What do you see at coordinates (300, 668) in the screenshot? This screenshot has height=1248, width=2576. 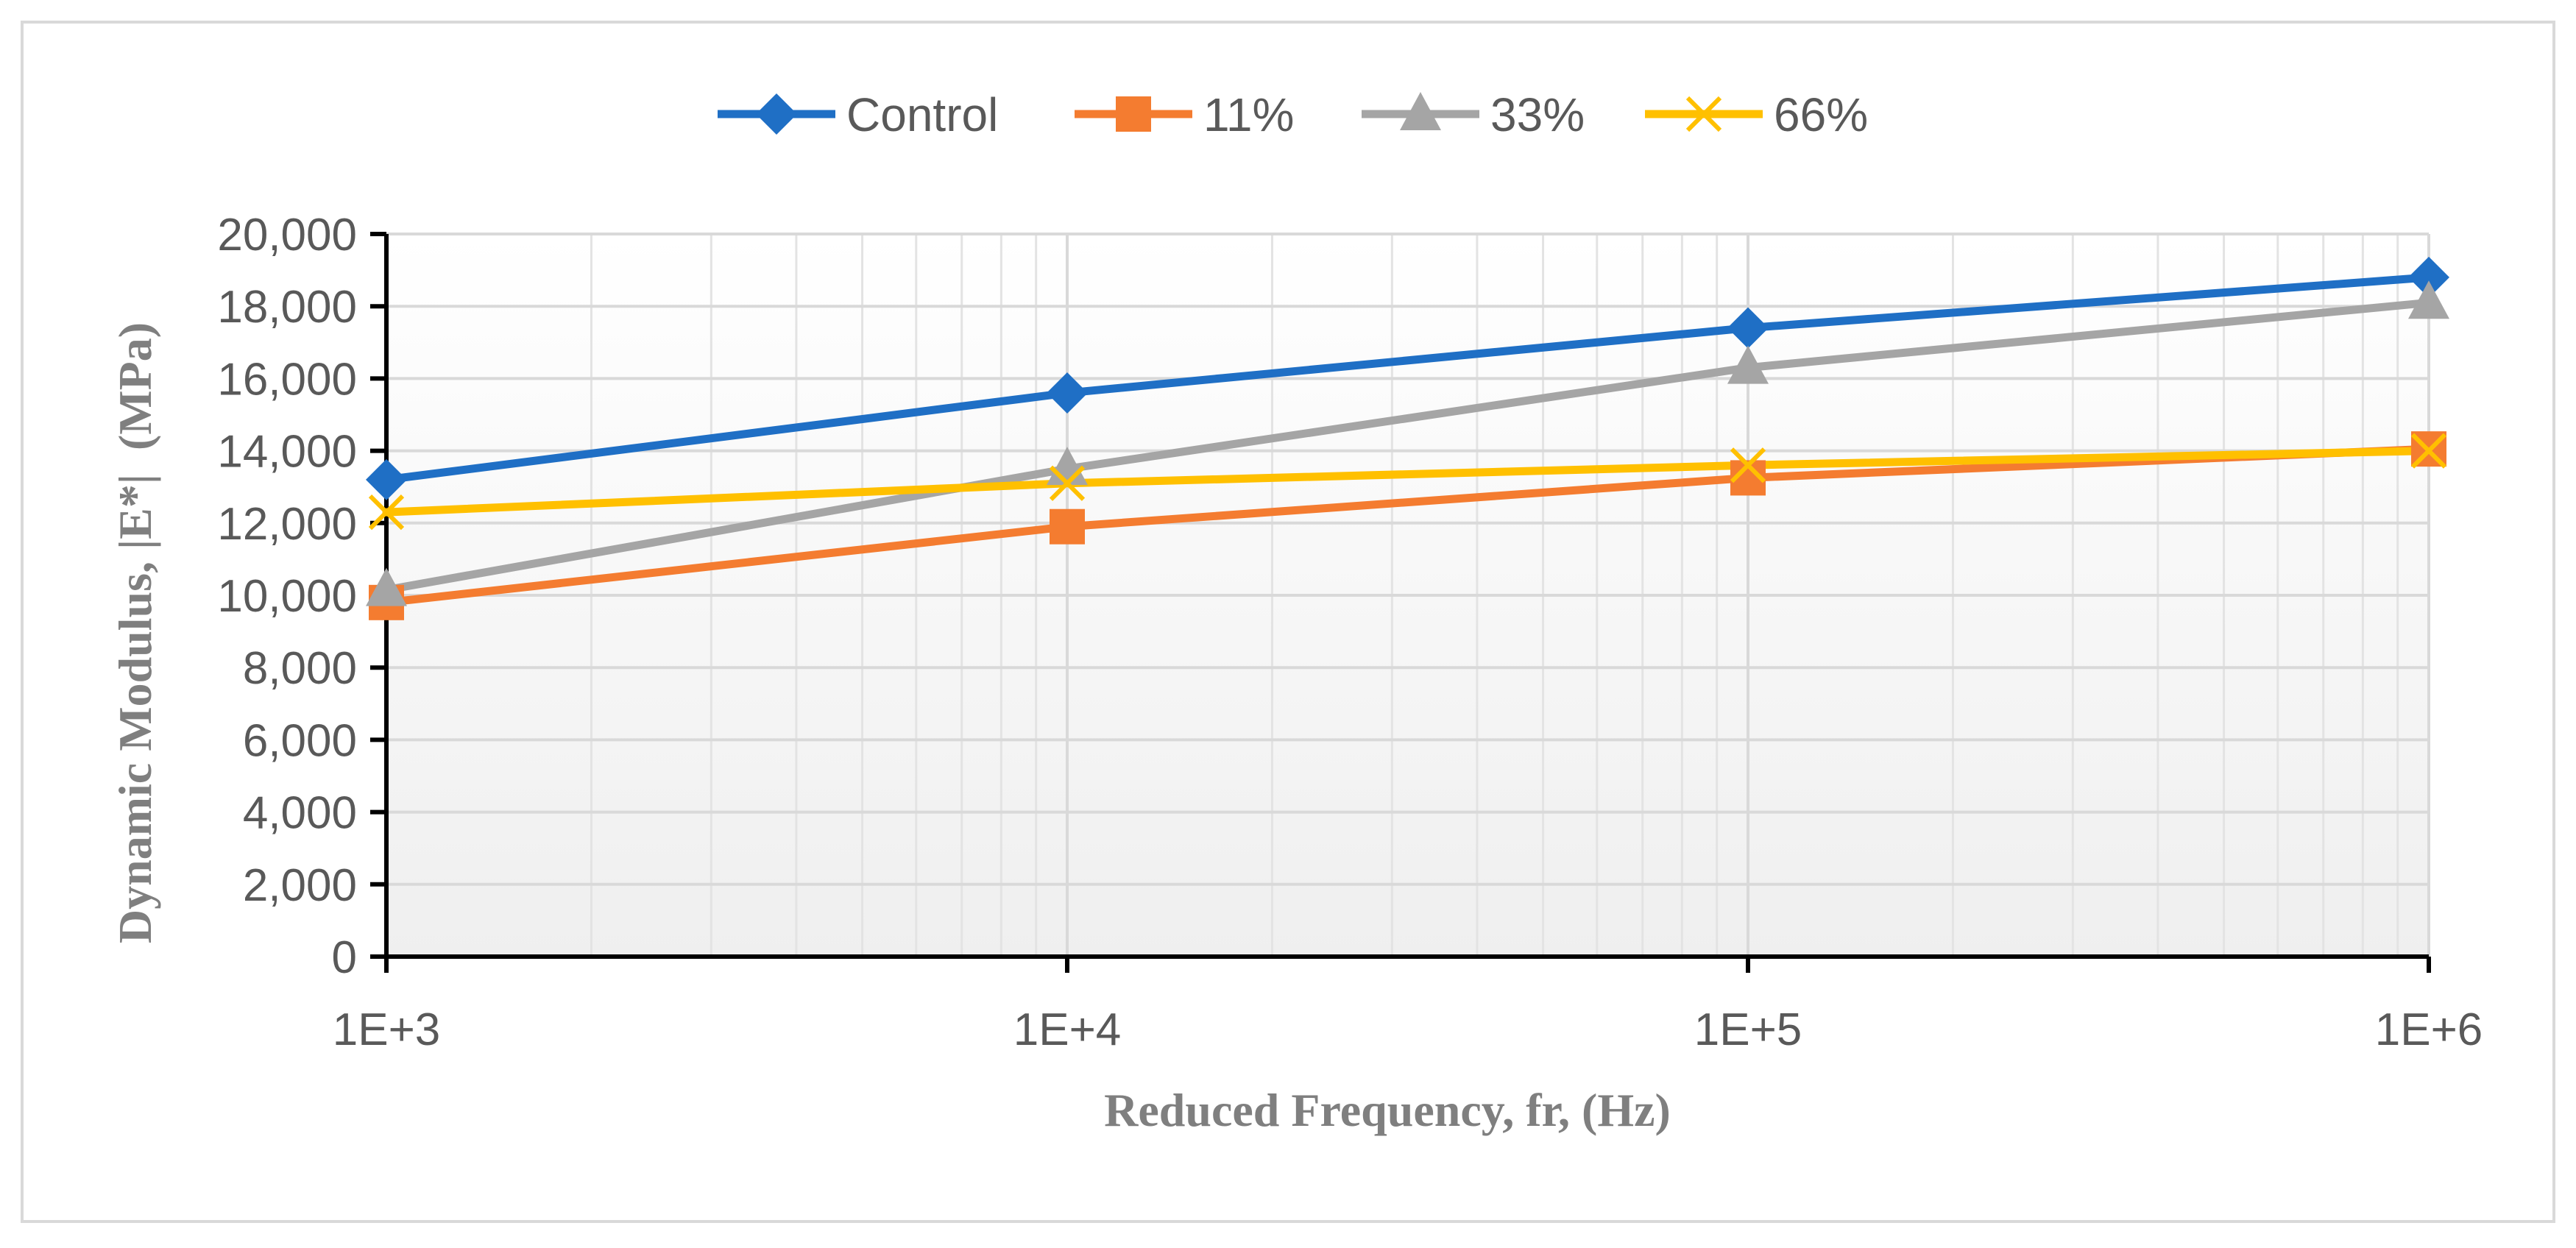 I see `y-tick-label: 8,000` at bounding box center [300, 668].